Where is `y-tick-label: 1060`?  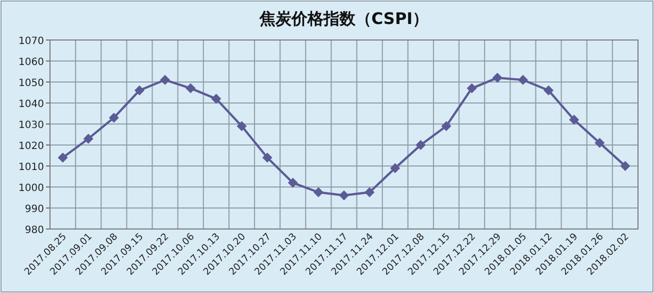
y-tick-label: 1060 is located at coordinates (31, 62).